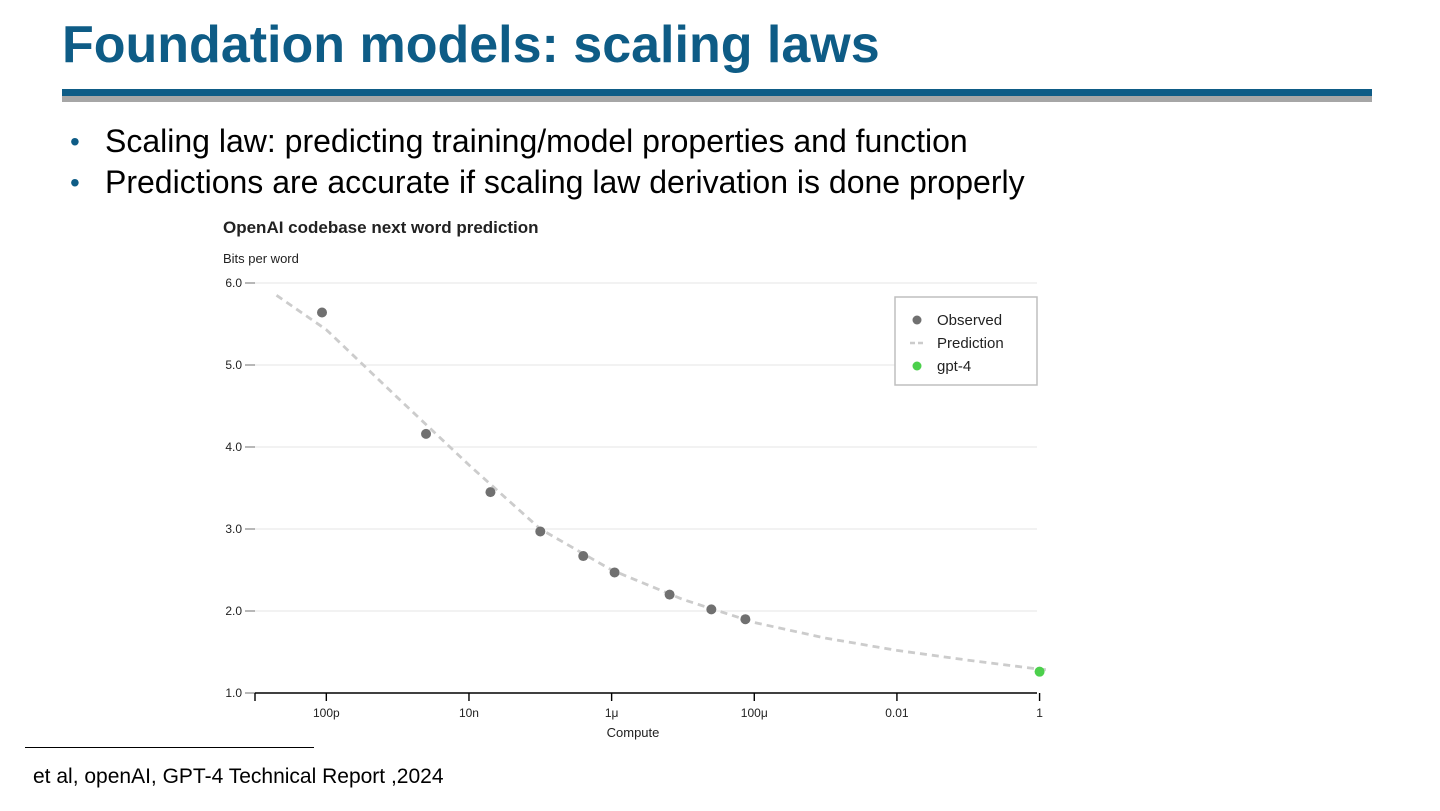  What do you see at coordinates (233, 693) in the screenshot?
I see `y-tick-label: 1.0` at bounding box center [233, 693].